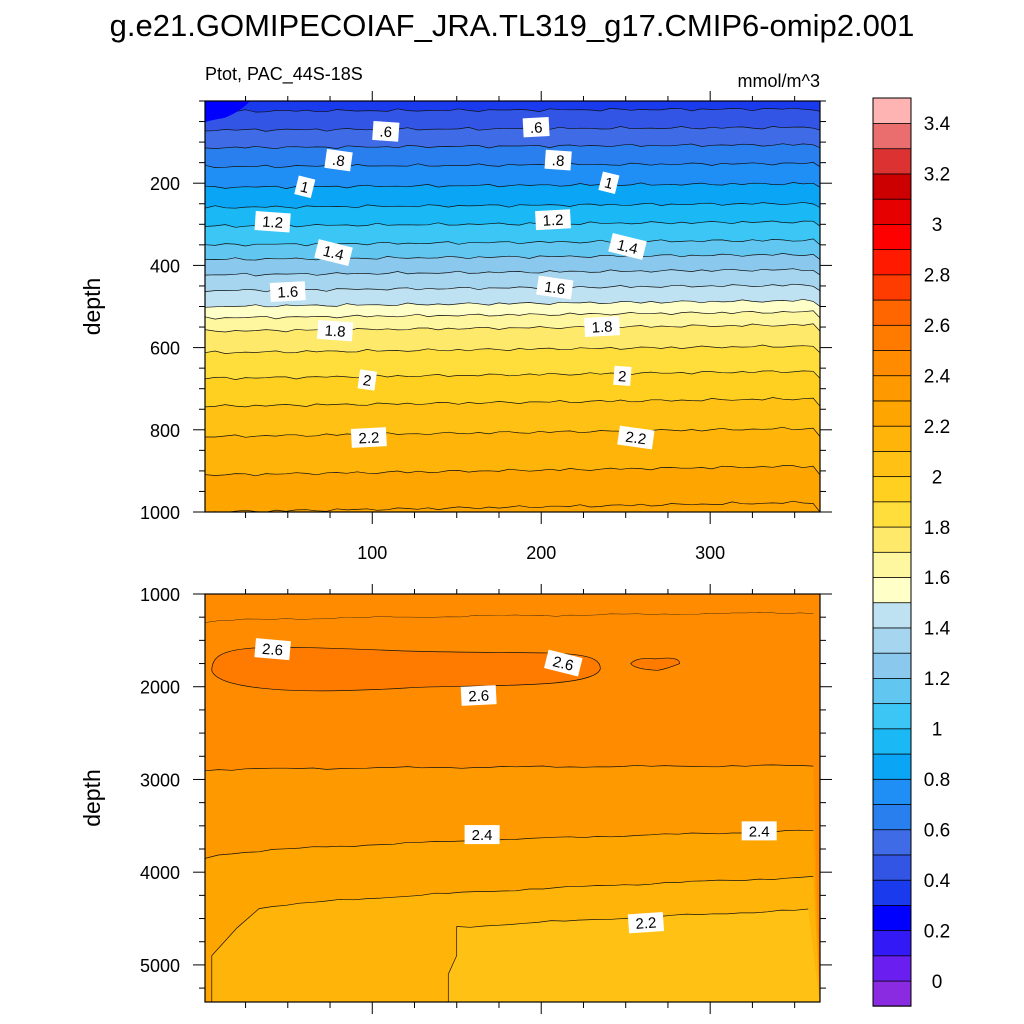  I want to click on lower-contour-label: 2.6, so click(479, 696).